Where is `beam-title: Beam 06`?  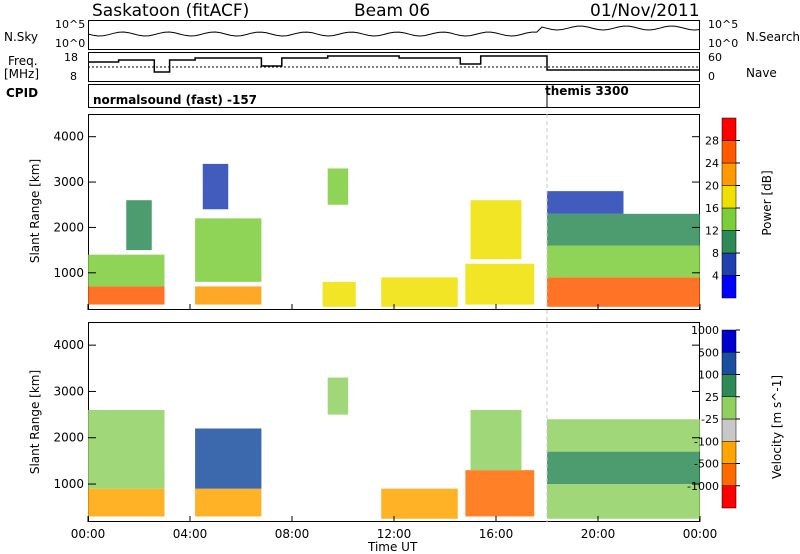 beam-title: Beam 06 is located at coordinates (392, 11).